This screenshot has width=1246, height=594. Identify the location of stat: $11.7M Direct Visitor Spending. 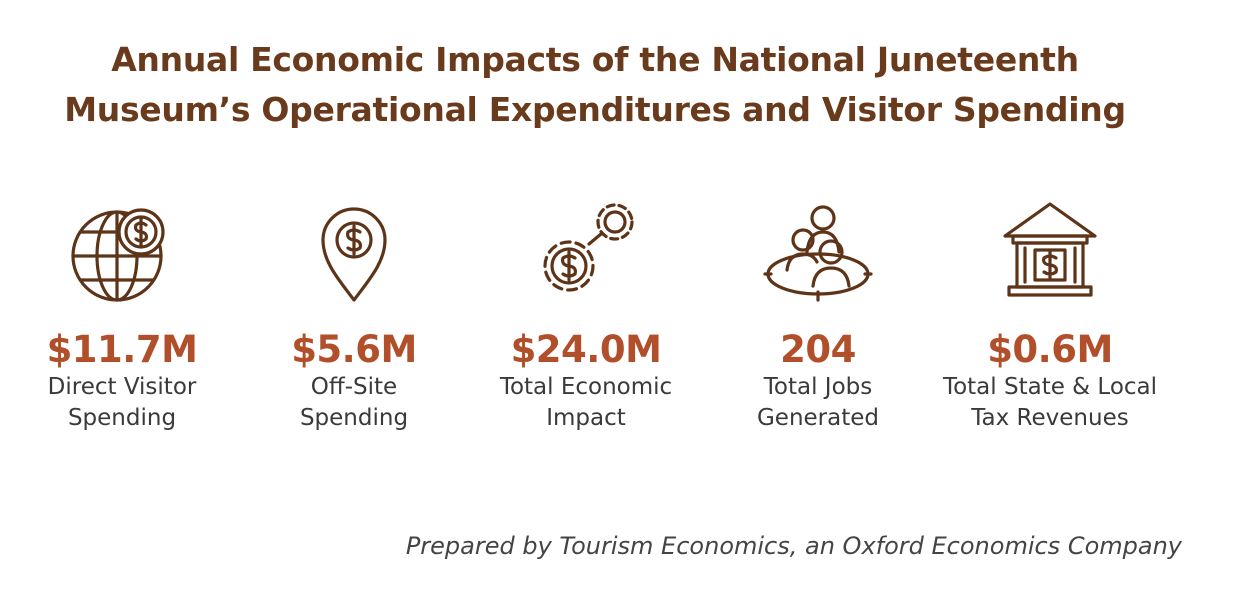
(126, 315).